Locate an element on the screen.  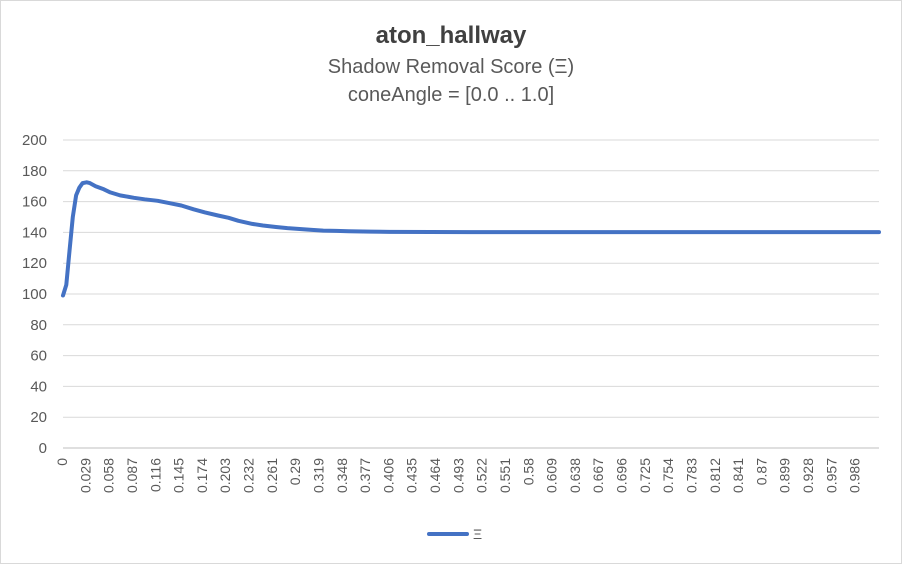
x-tick-label: 0.145 is located at coordinates (179, 475).